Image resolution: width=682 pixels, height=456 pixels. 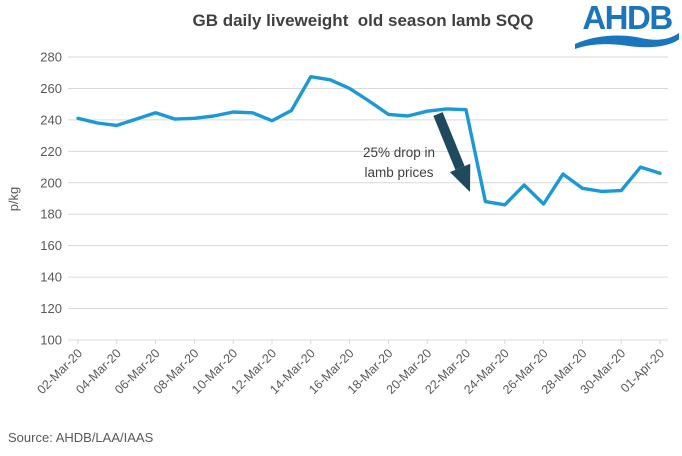 What do you see at coordinates (369, 342) in the screenshot?
I see `x-axis-ticks` at bounding box center [369, 342].